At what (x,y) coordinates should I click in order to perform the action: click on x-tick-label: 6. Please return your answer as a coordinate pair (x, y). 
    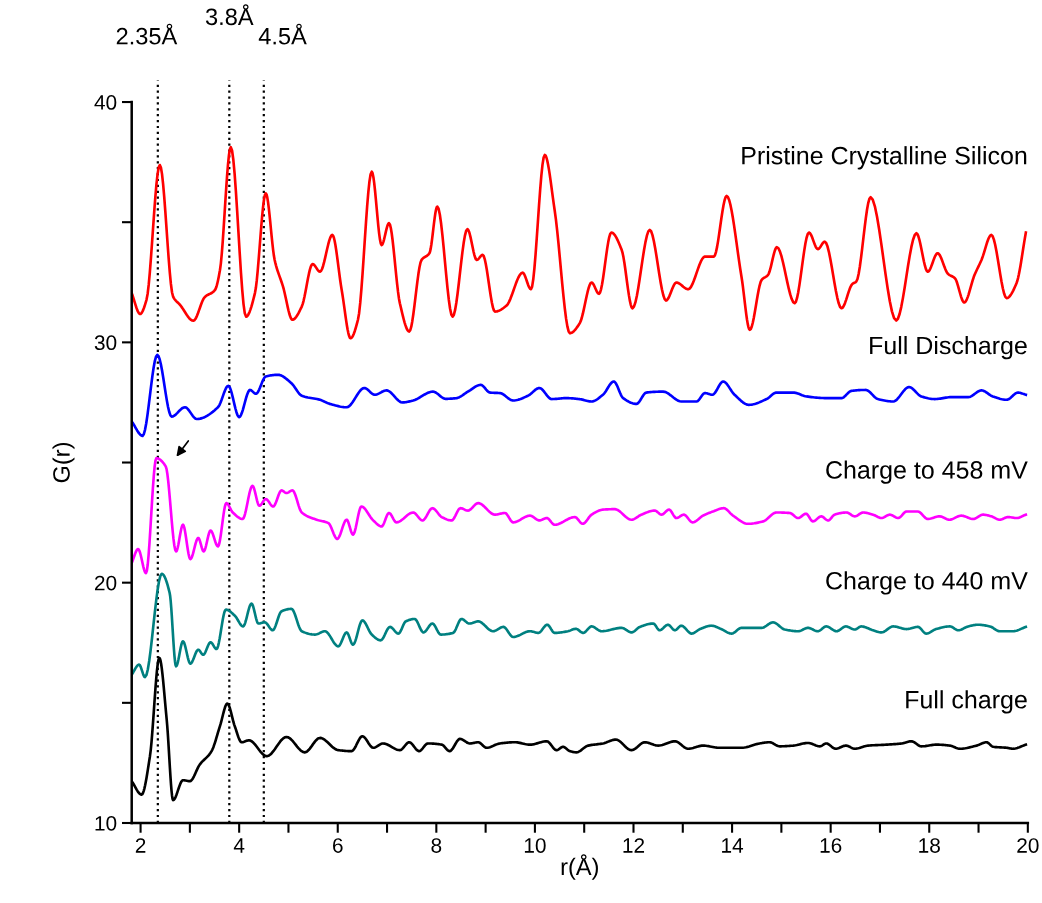
    Looking at the image, I should click on (338, 845).